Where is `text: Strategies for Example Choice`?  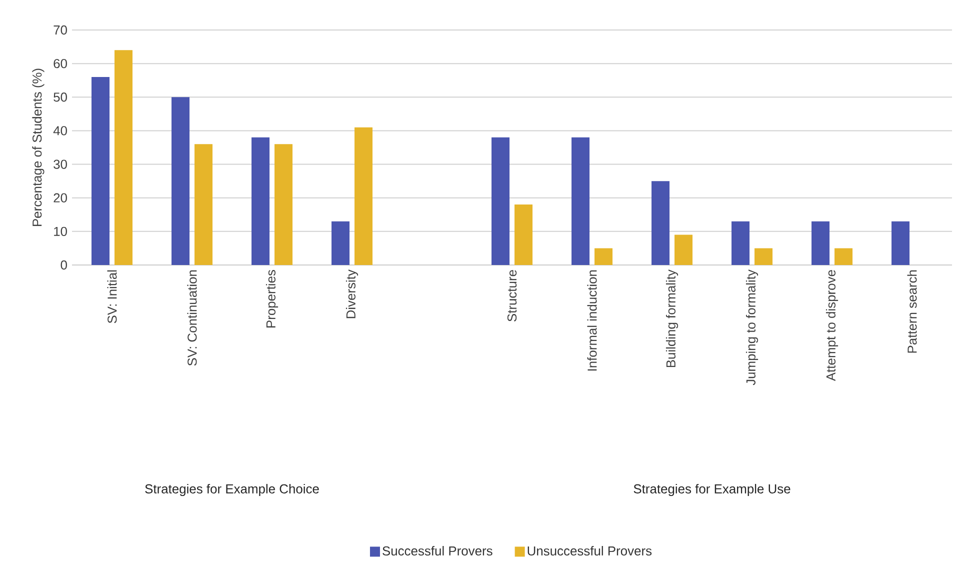 text: Strategies for Example Choice is located at coordinates (232, 490).